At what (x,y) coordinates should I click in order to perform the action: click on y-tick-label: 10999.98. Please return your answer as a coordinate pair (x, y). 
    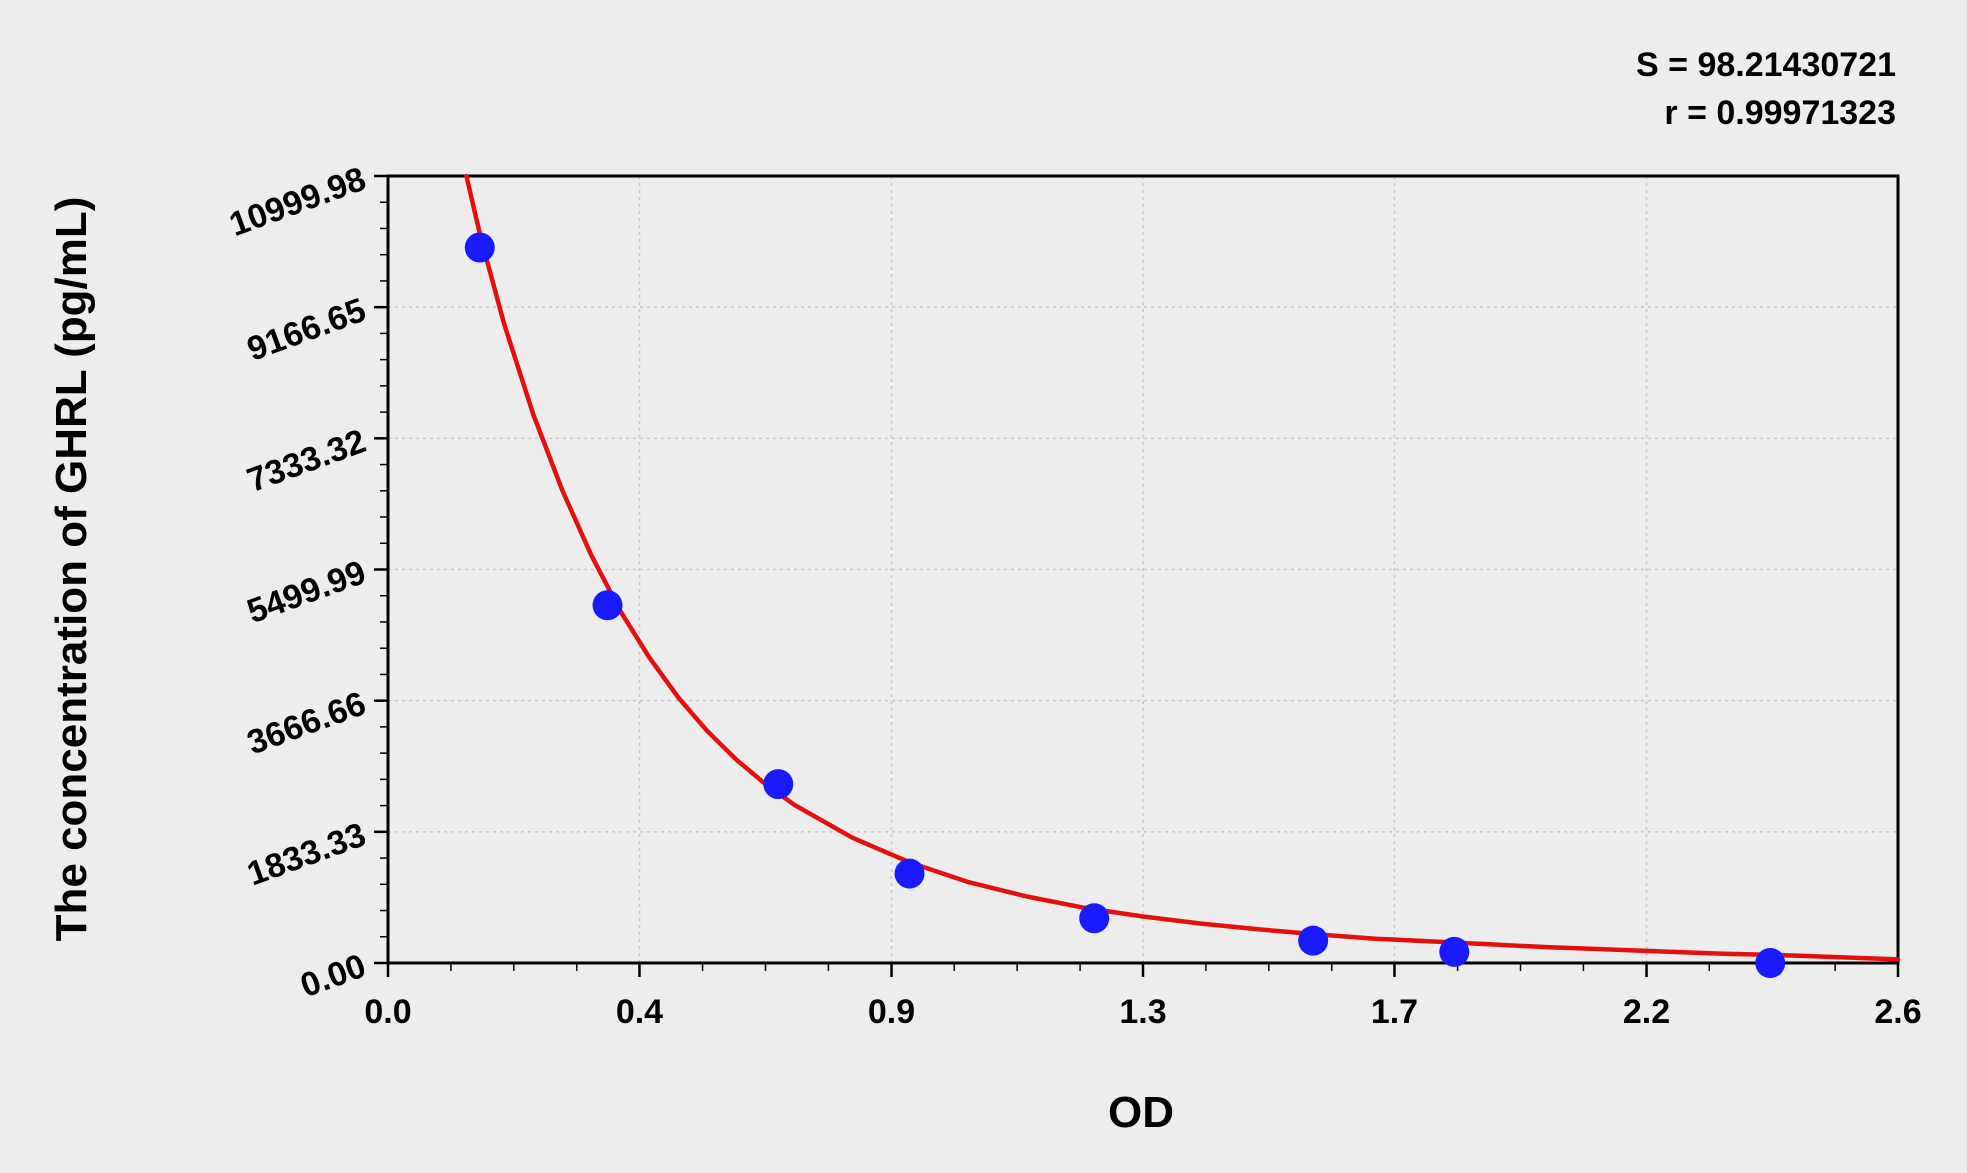
    Looking at the image, I should click on (297, 202).